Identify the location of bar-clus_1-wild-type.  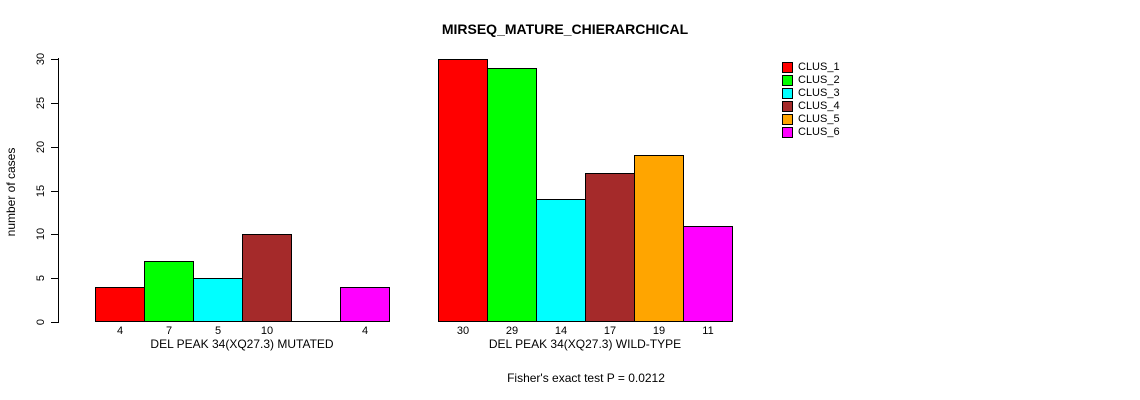
(463, 190).